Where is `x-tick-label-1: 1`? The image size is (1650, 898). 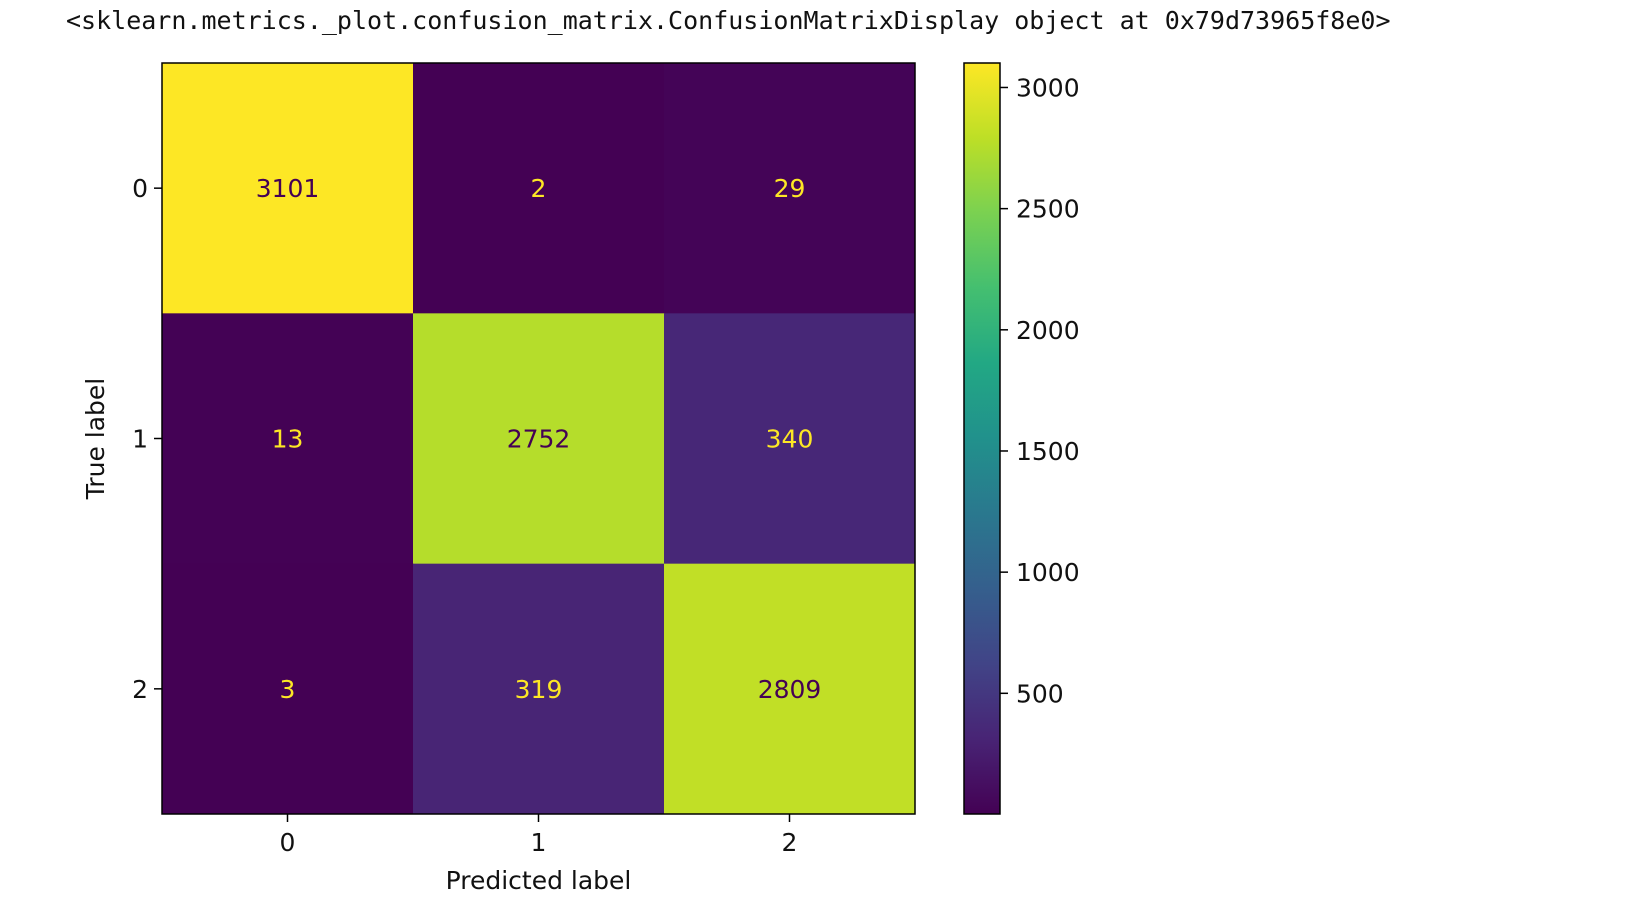
x-tick-label-1: 1 is located at coordinates (539, 842).